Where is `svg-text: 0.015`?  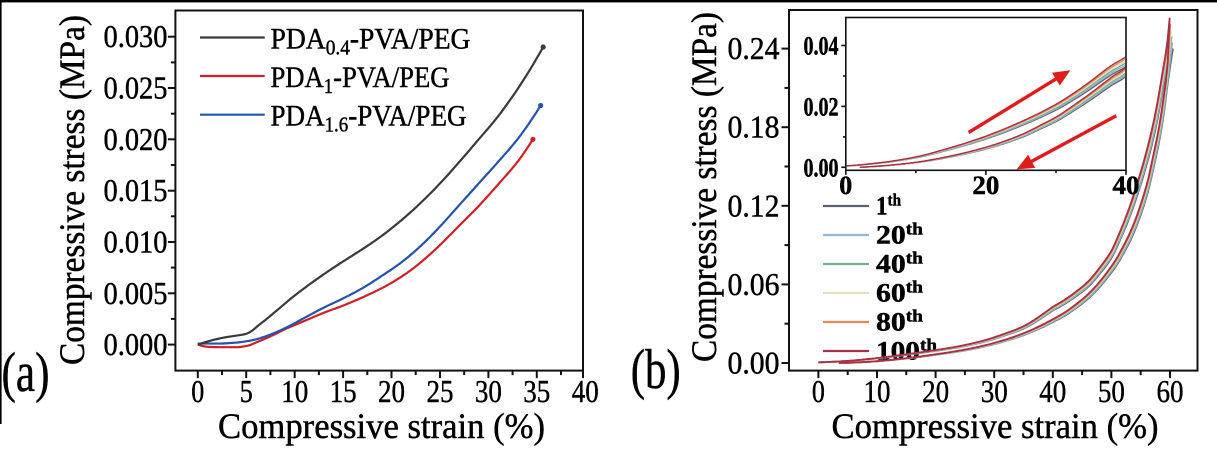 svg-text: 0.015 is located at coordinates (136, 190).